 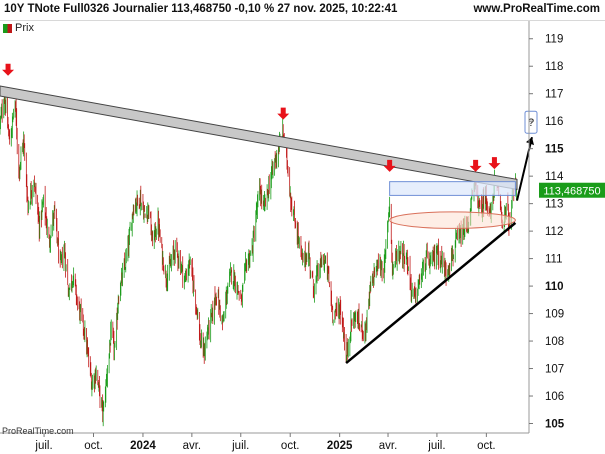 I want to click on last-price-label: 113,468750, so click(x=571, y=192).